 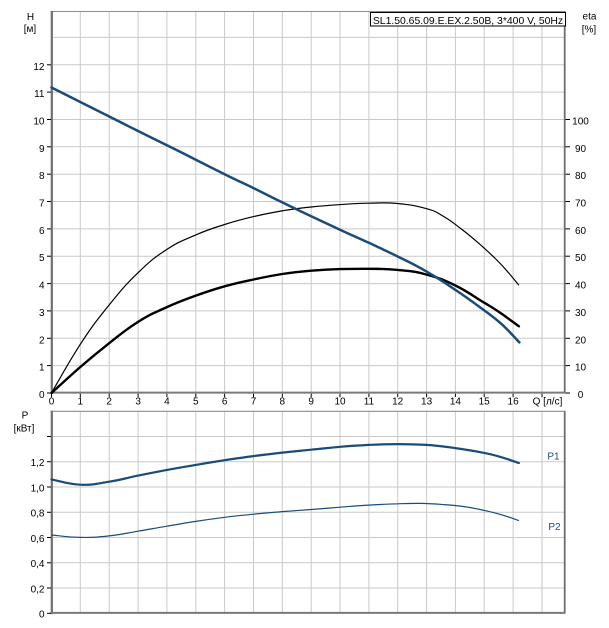 What do you see at coordinates (30, 29) in the screenshot?
I see `svg-text: [м]` at bounding box center [30, 29].